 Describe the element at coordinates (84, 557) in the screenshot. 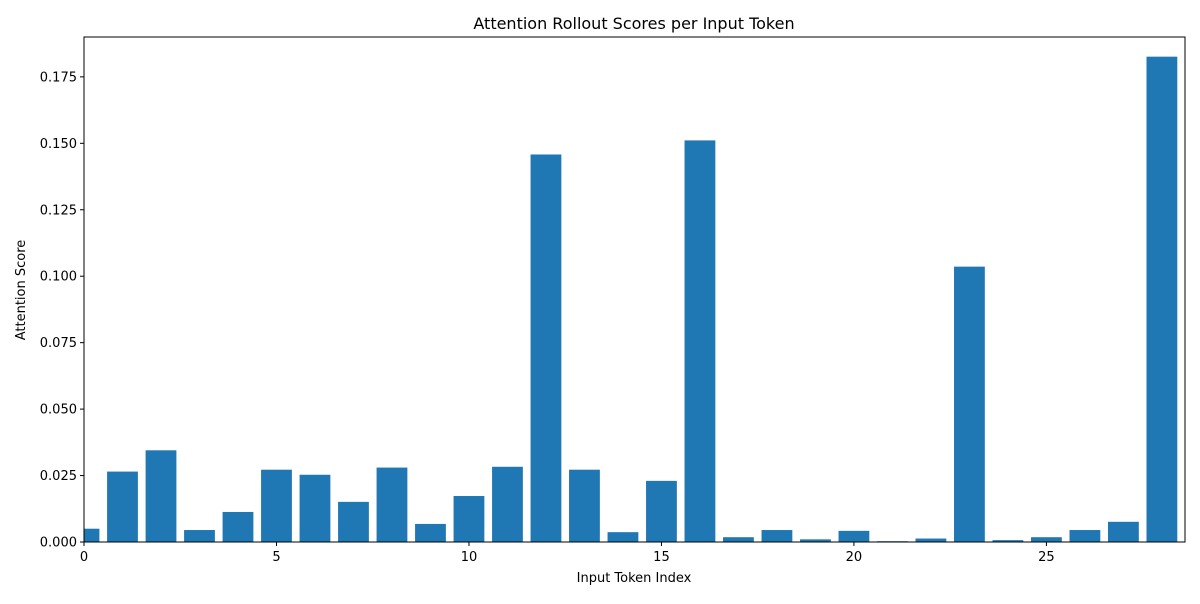

I see `x-tick-label: 0` at that location.